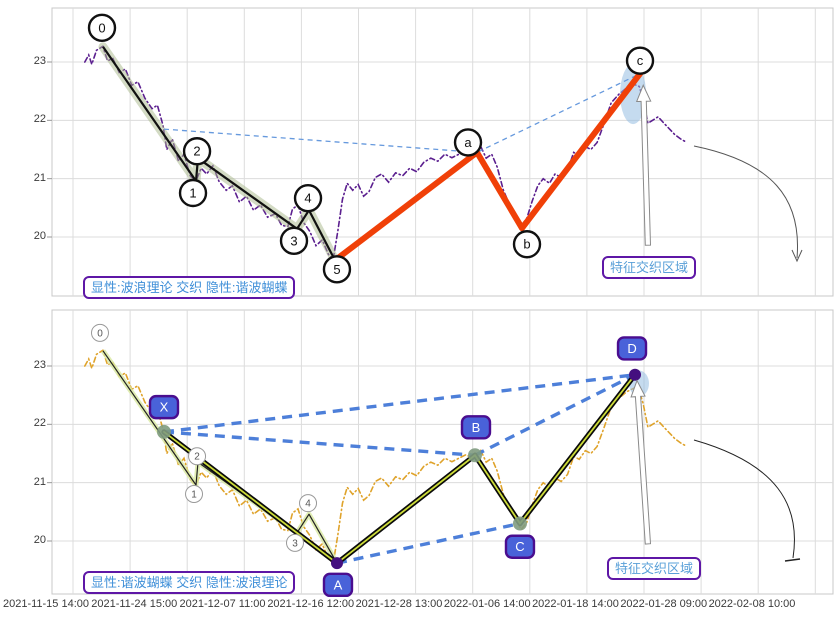  I want to click on harmonic-dashed-BD, so click(555, 415).